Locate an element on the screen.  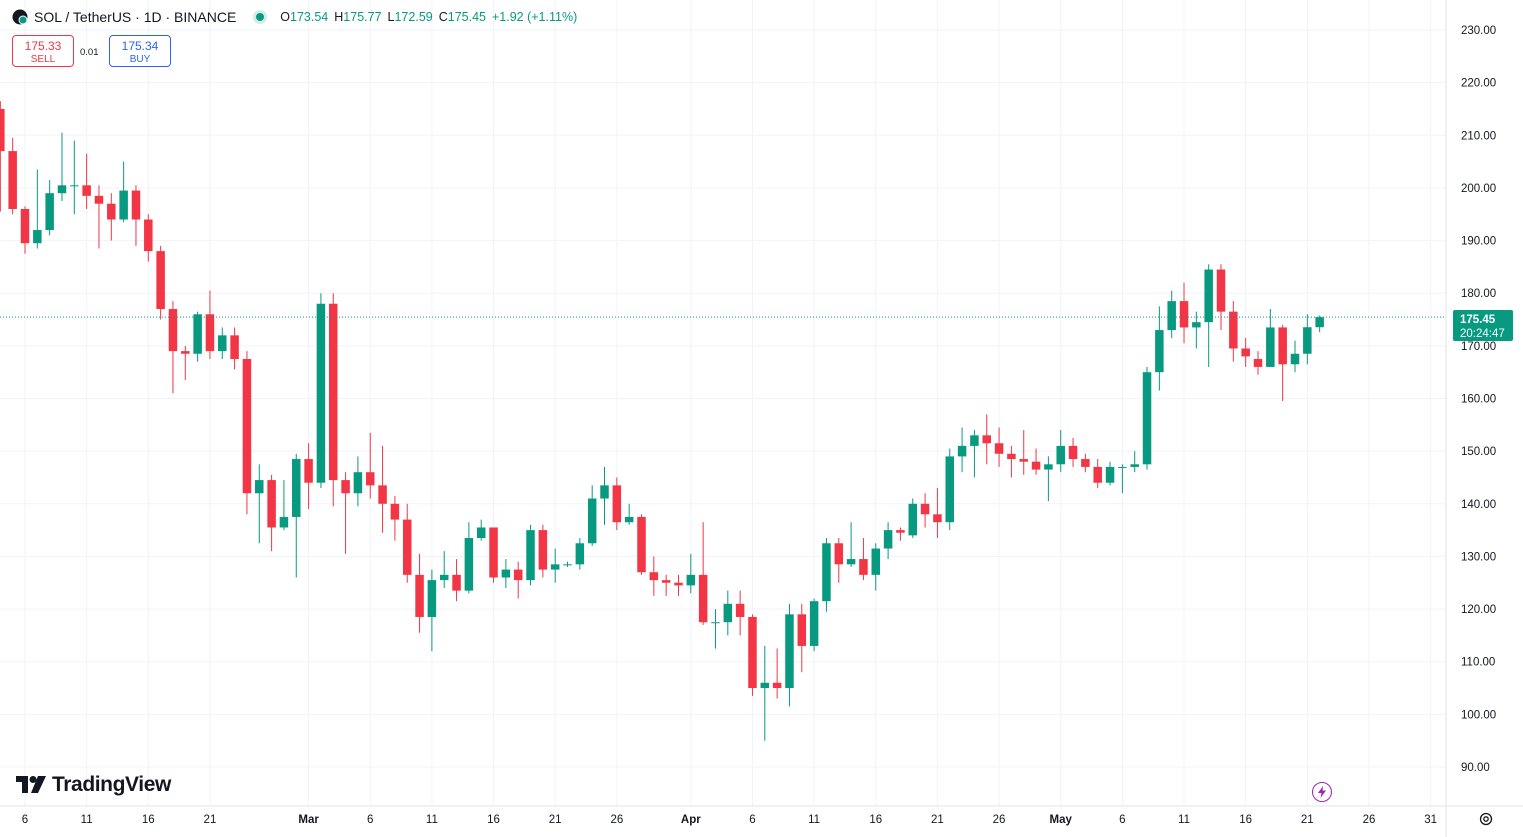
price-tick-label: 200.00 is located at coordinates (1478, 189).